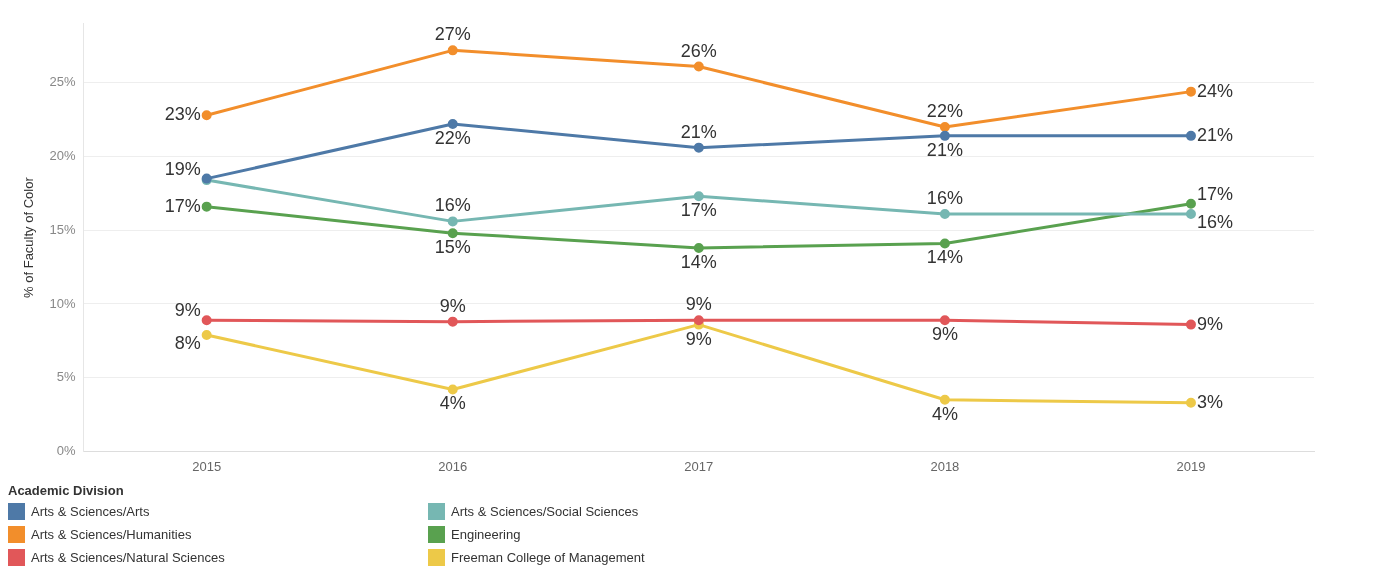  Describe the element at coordinates (207, 466) in the screenshot. I see `x-tick-label: 2015` at that location.